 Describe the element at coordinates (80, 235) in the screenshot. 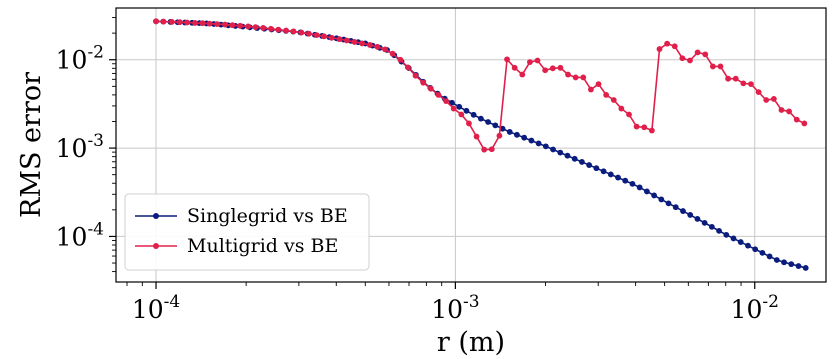

I see `y-tick-label: 10⁻⁴` at that location.